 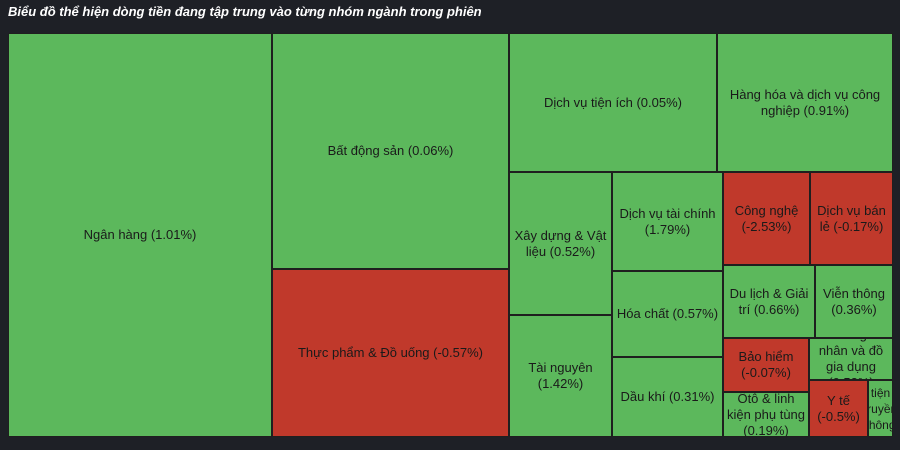 I want to click on treemap-cell: Hóa chất (0.57%), so click(x=667, y=314).